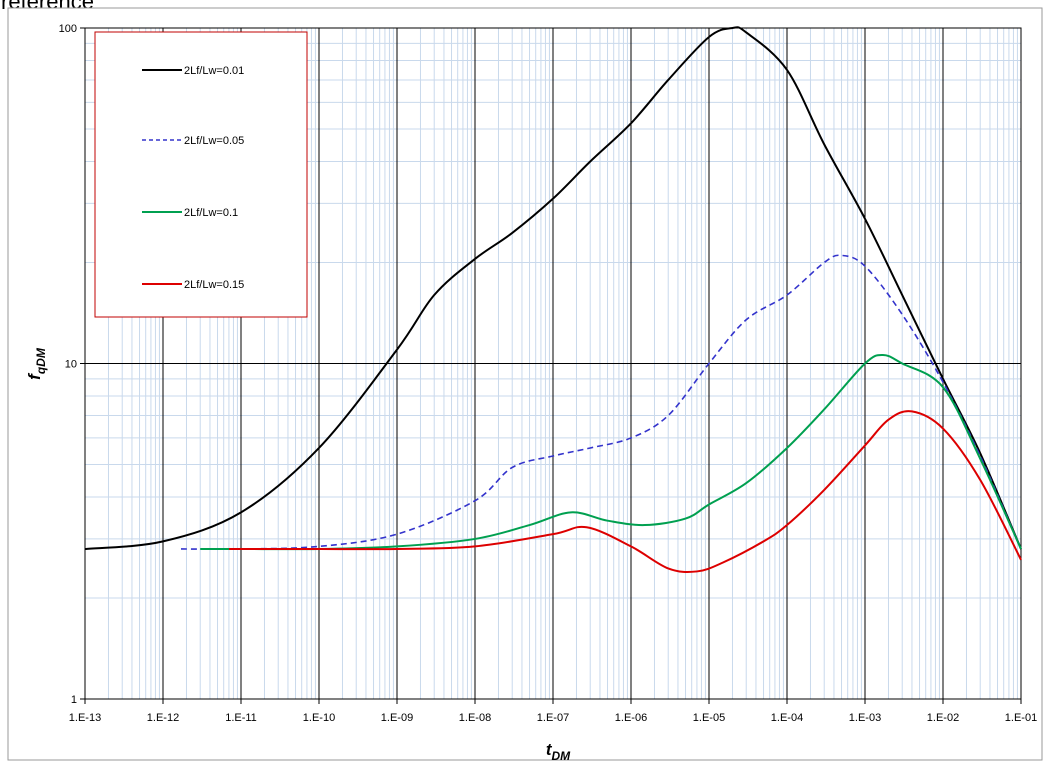 This screenshot has height=761, width=1043. I want to click on x-tick-label: 1.E-04, so click(787, 718).